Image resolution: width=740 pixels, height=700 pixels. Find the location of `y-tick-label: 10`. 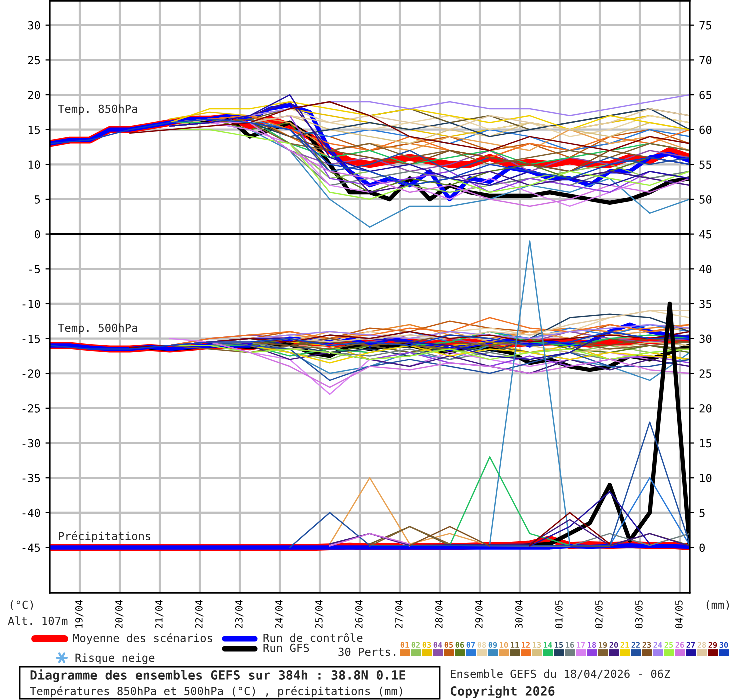

y-tick-label: 10 is located at coordinates (34, 165).